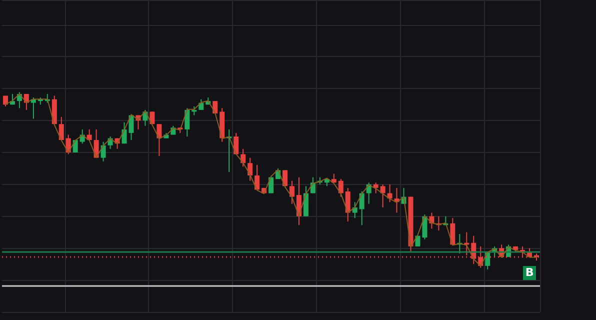 The image size is (596, 320). Describe the element at coordinates (529, 273) in the screenshot. I see `annotation: B` at that location.